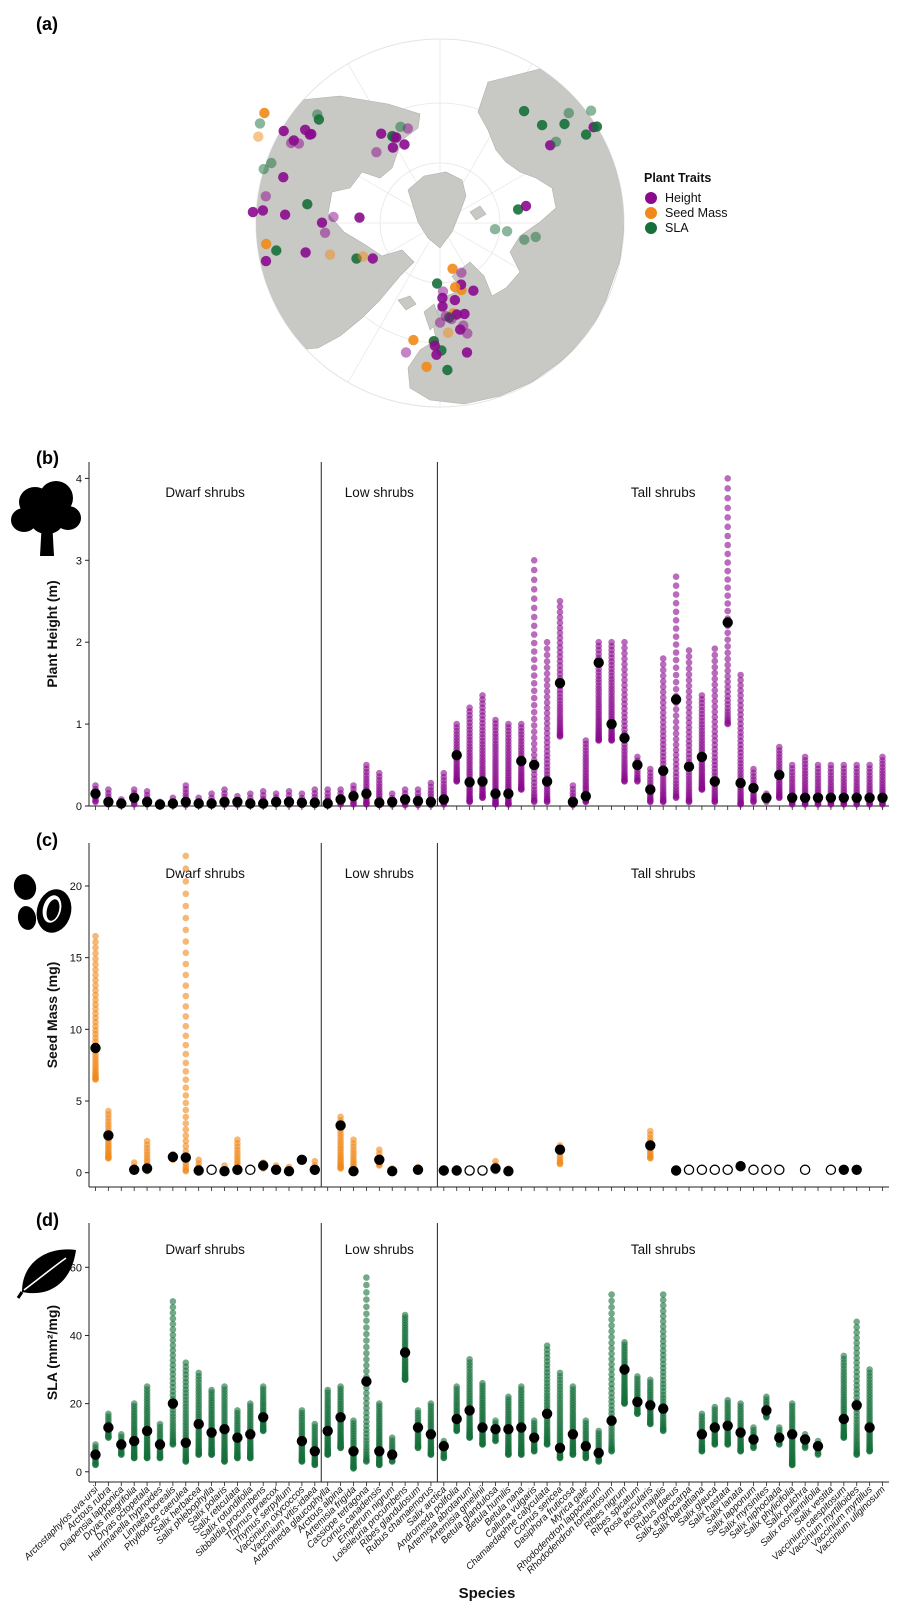 Image resolution: width=909 pixels, height=1604 pixels. I want to click on leaf-icon, so click(46, 1274).